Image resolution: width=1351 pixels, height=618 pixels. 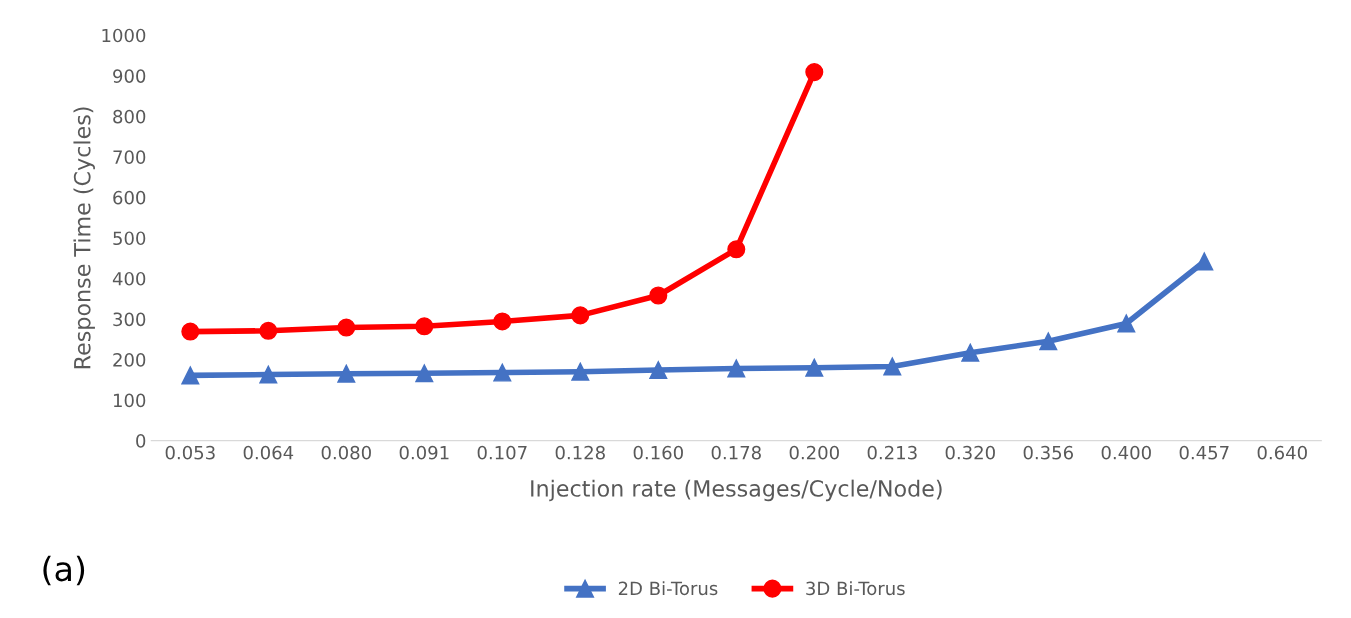 What do you see at coordinates (736, 490) in the screenshot?
I see `x-axis-title: Injection rate (Messages/Cycle/Node)` at bounding box center [736, 490].